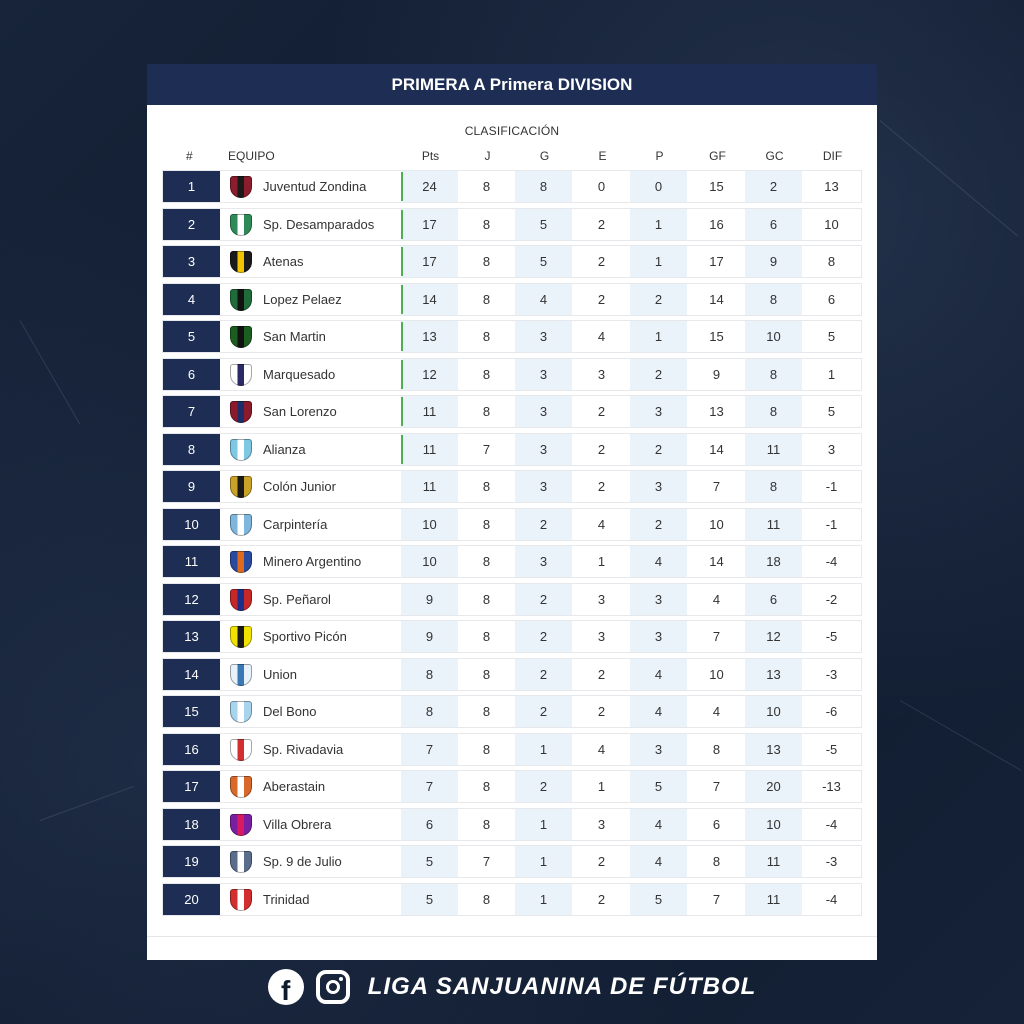 This screenshot has width=1024, height=1024. What do you see at coordinates (658, 524) in the screenshot?
I see `stat-p: 2` at bounding box center [658, 524].